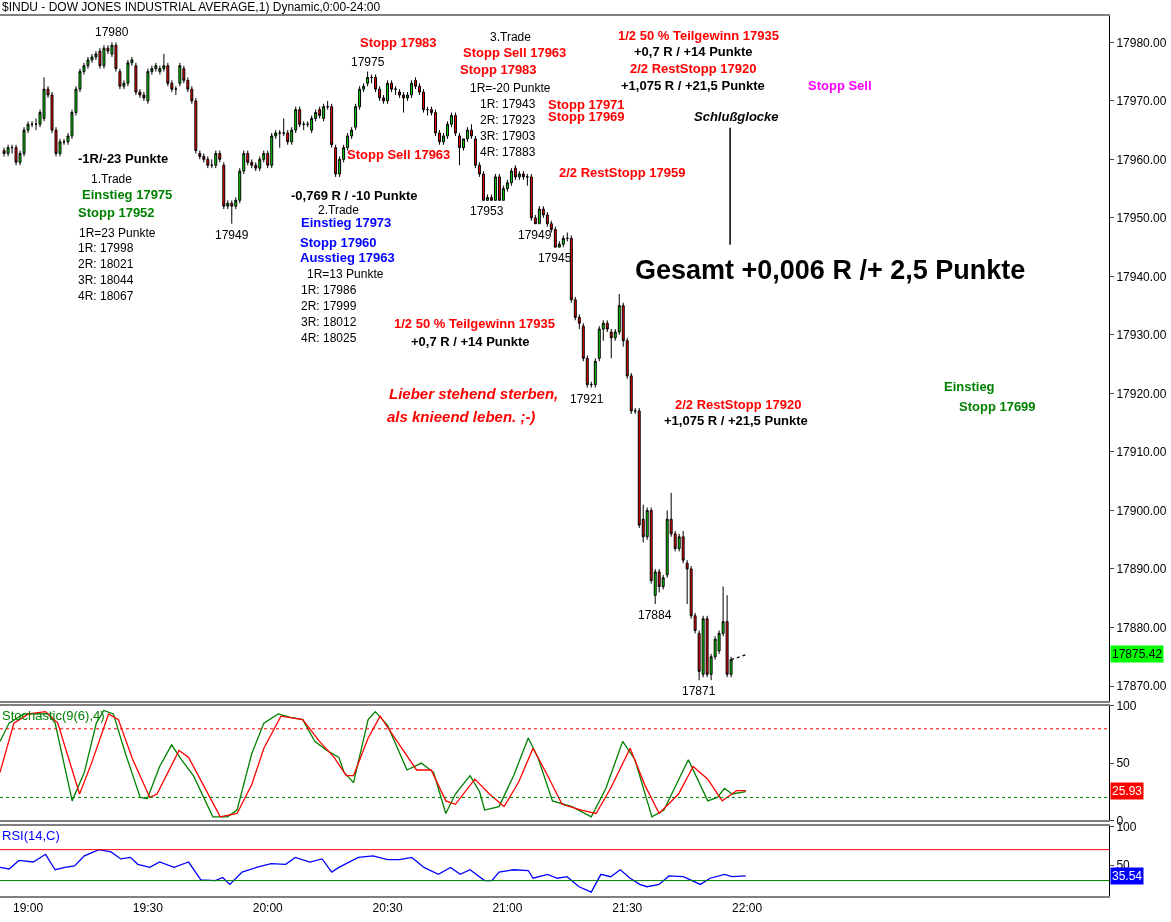 This screenshot has height=922, width=1171. I want to click on x-tick-label: 22:00, so click(747, 908).